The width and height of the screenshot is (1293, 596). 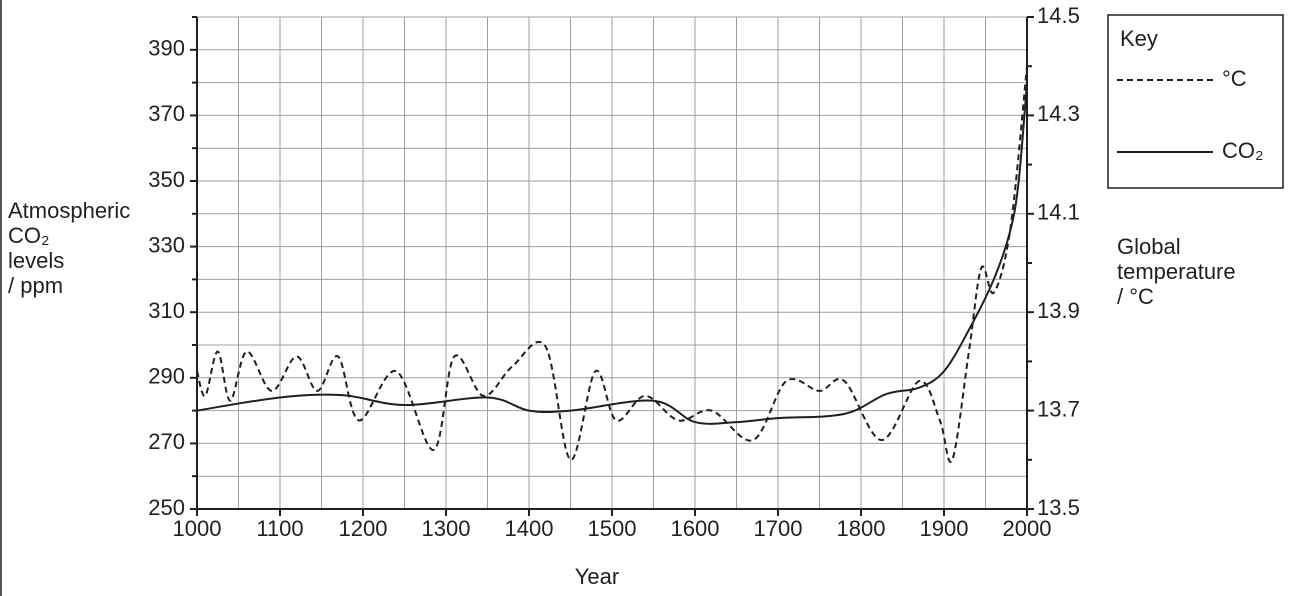 What do you see at coordinates (279, 528) in the screenshot?
I see `x-tick-label: 1100` at bounding box center [279, 528].